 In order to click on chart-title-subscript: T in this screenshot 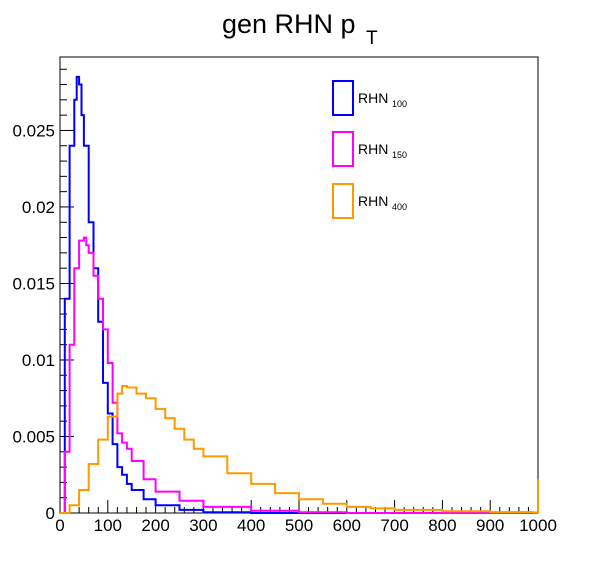, I will do `click(372, 38)`.